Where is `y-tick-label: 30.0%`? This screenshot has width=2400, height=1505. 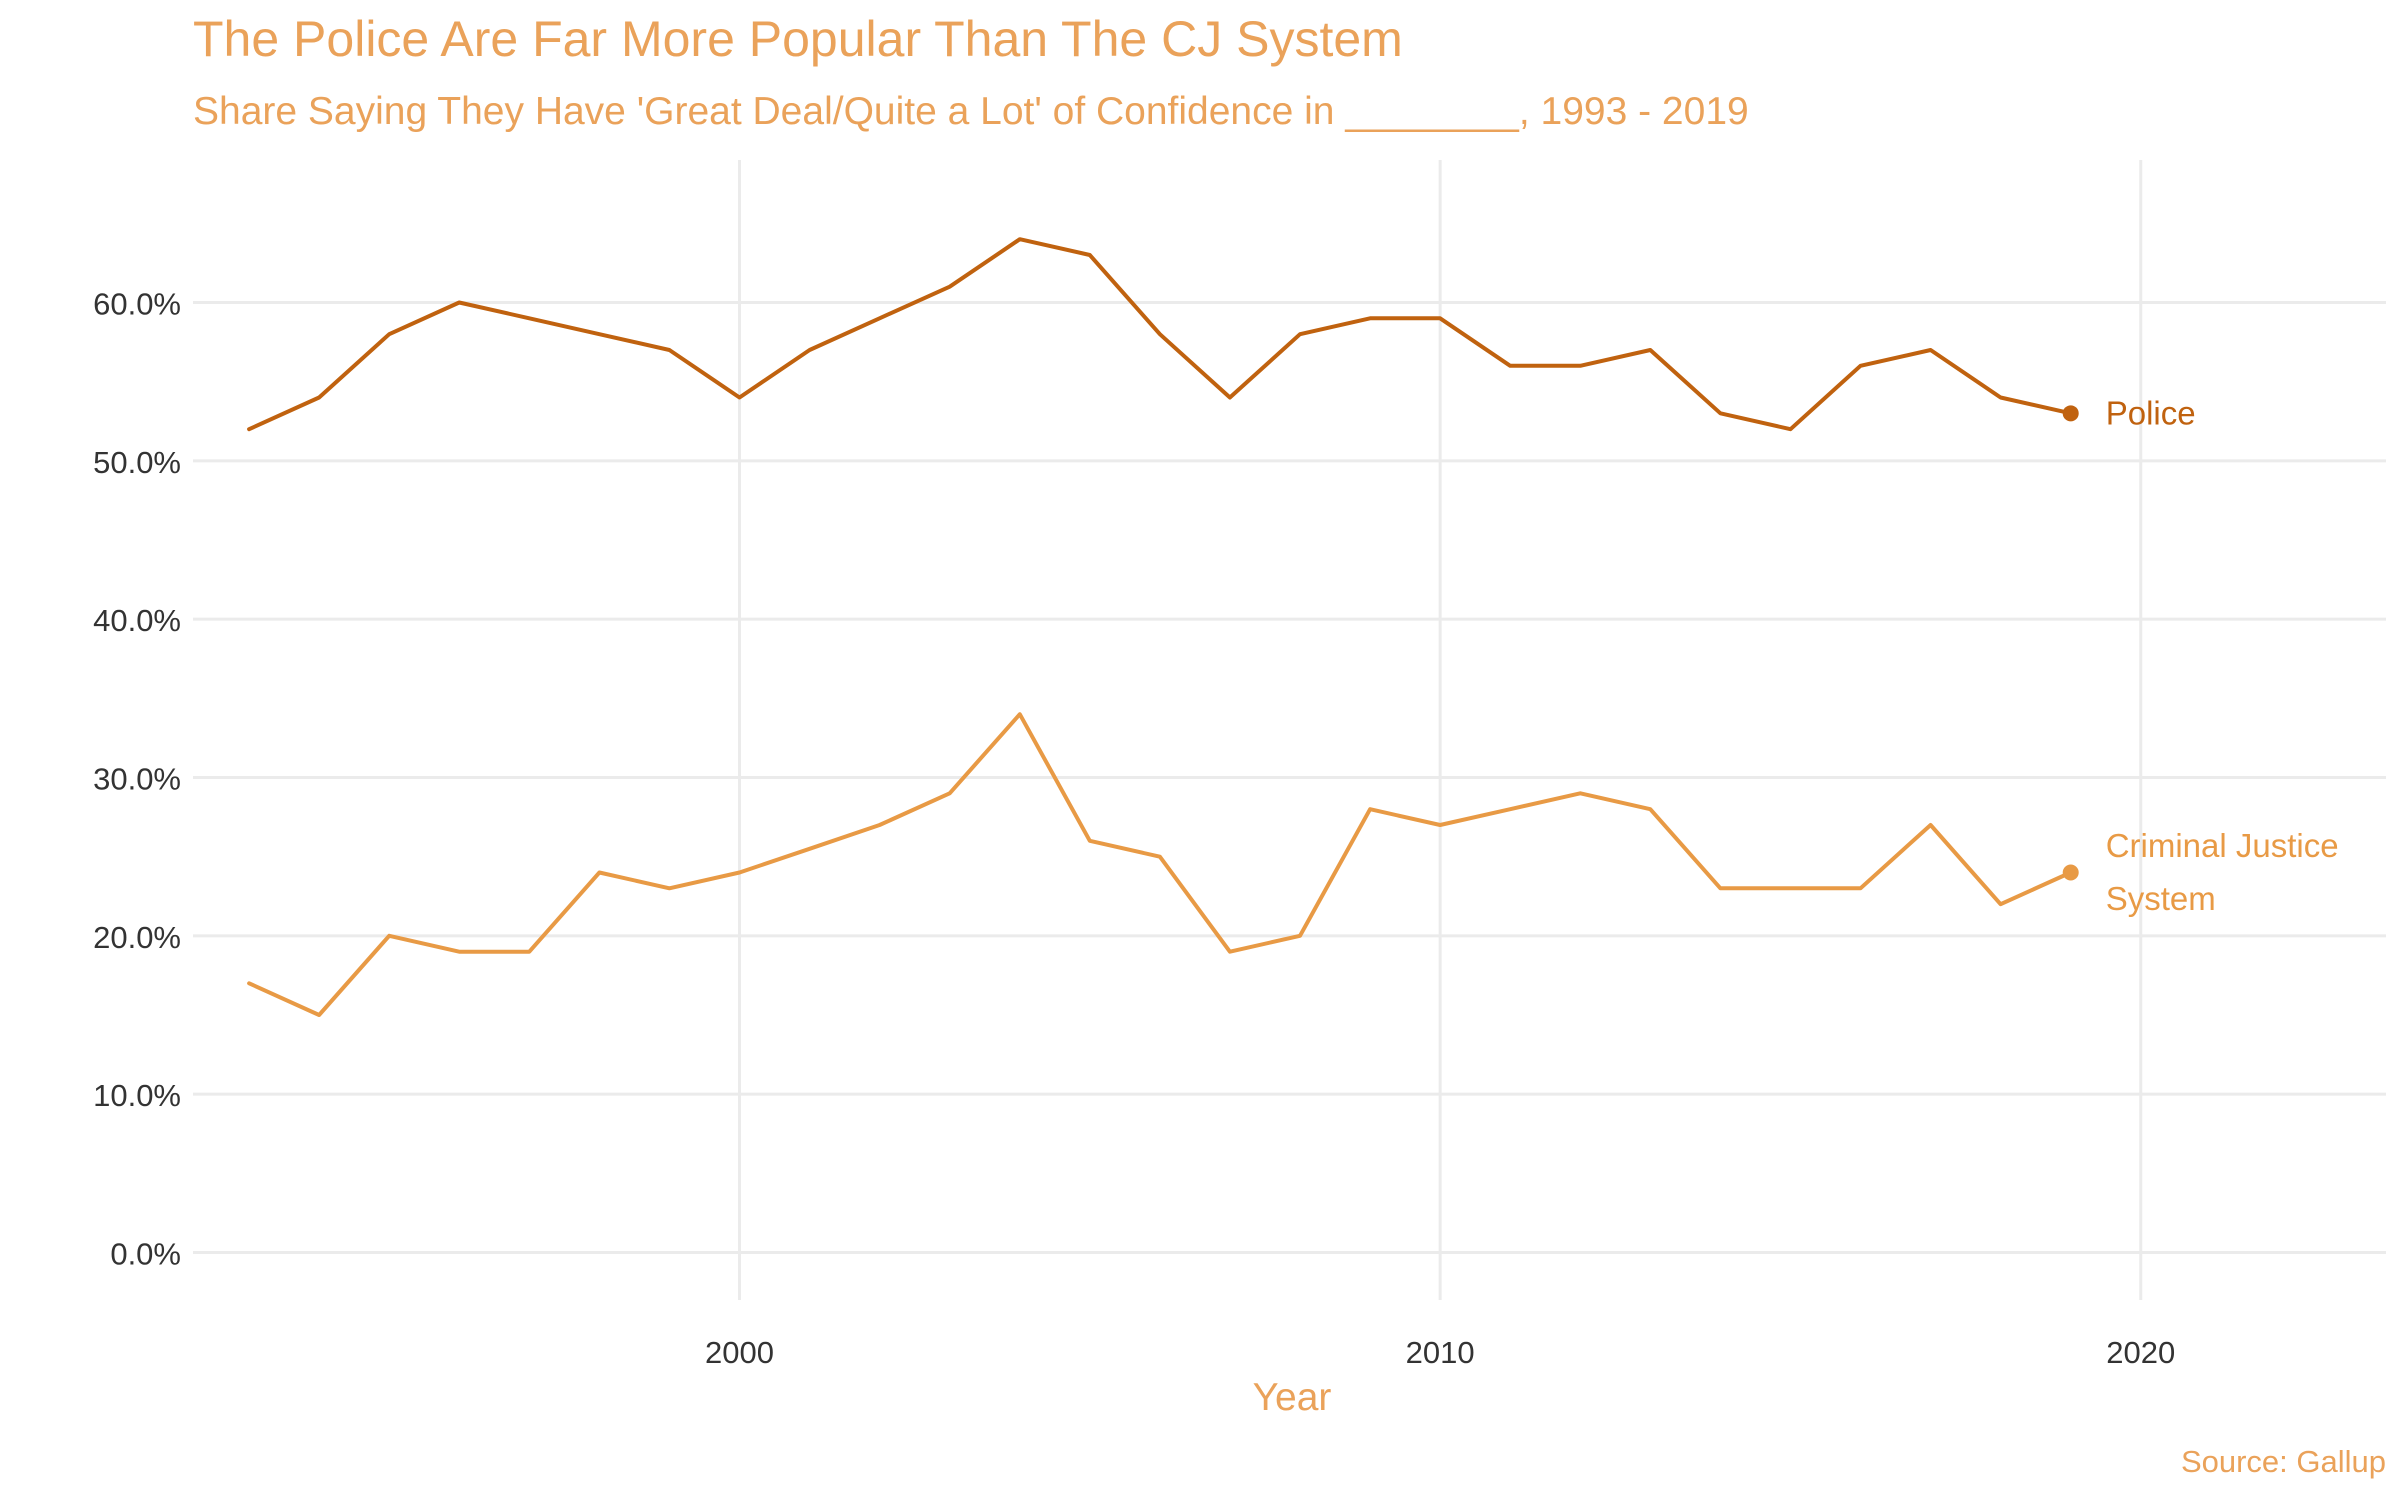
y-tick-label: 30.0% is located at coordinates (137, 779).